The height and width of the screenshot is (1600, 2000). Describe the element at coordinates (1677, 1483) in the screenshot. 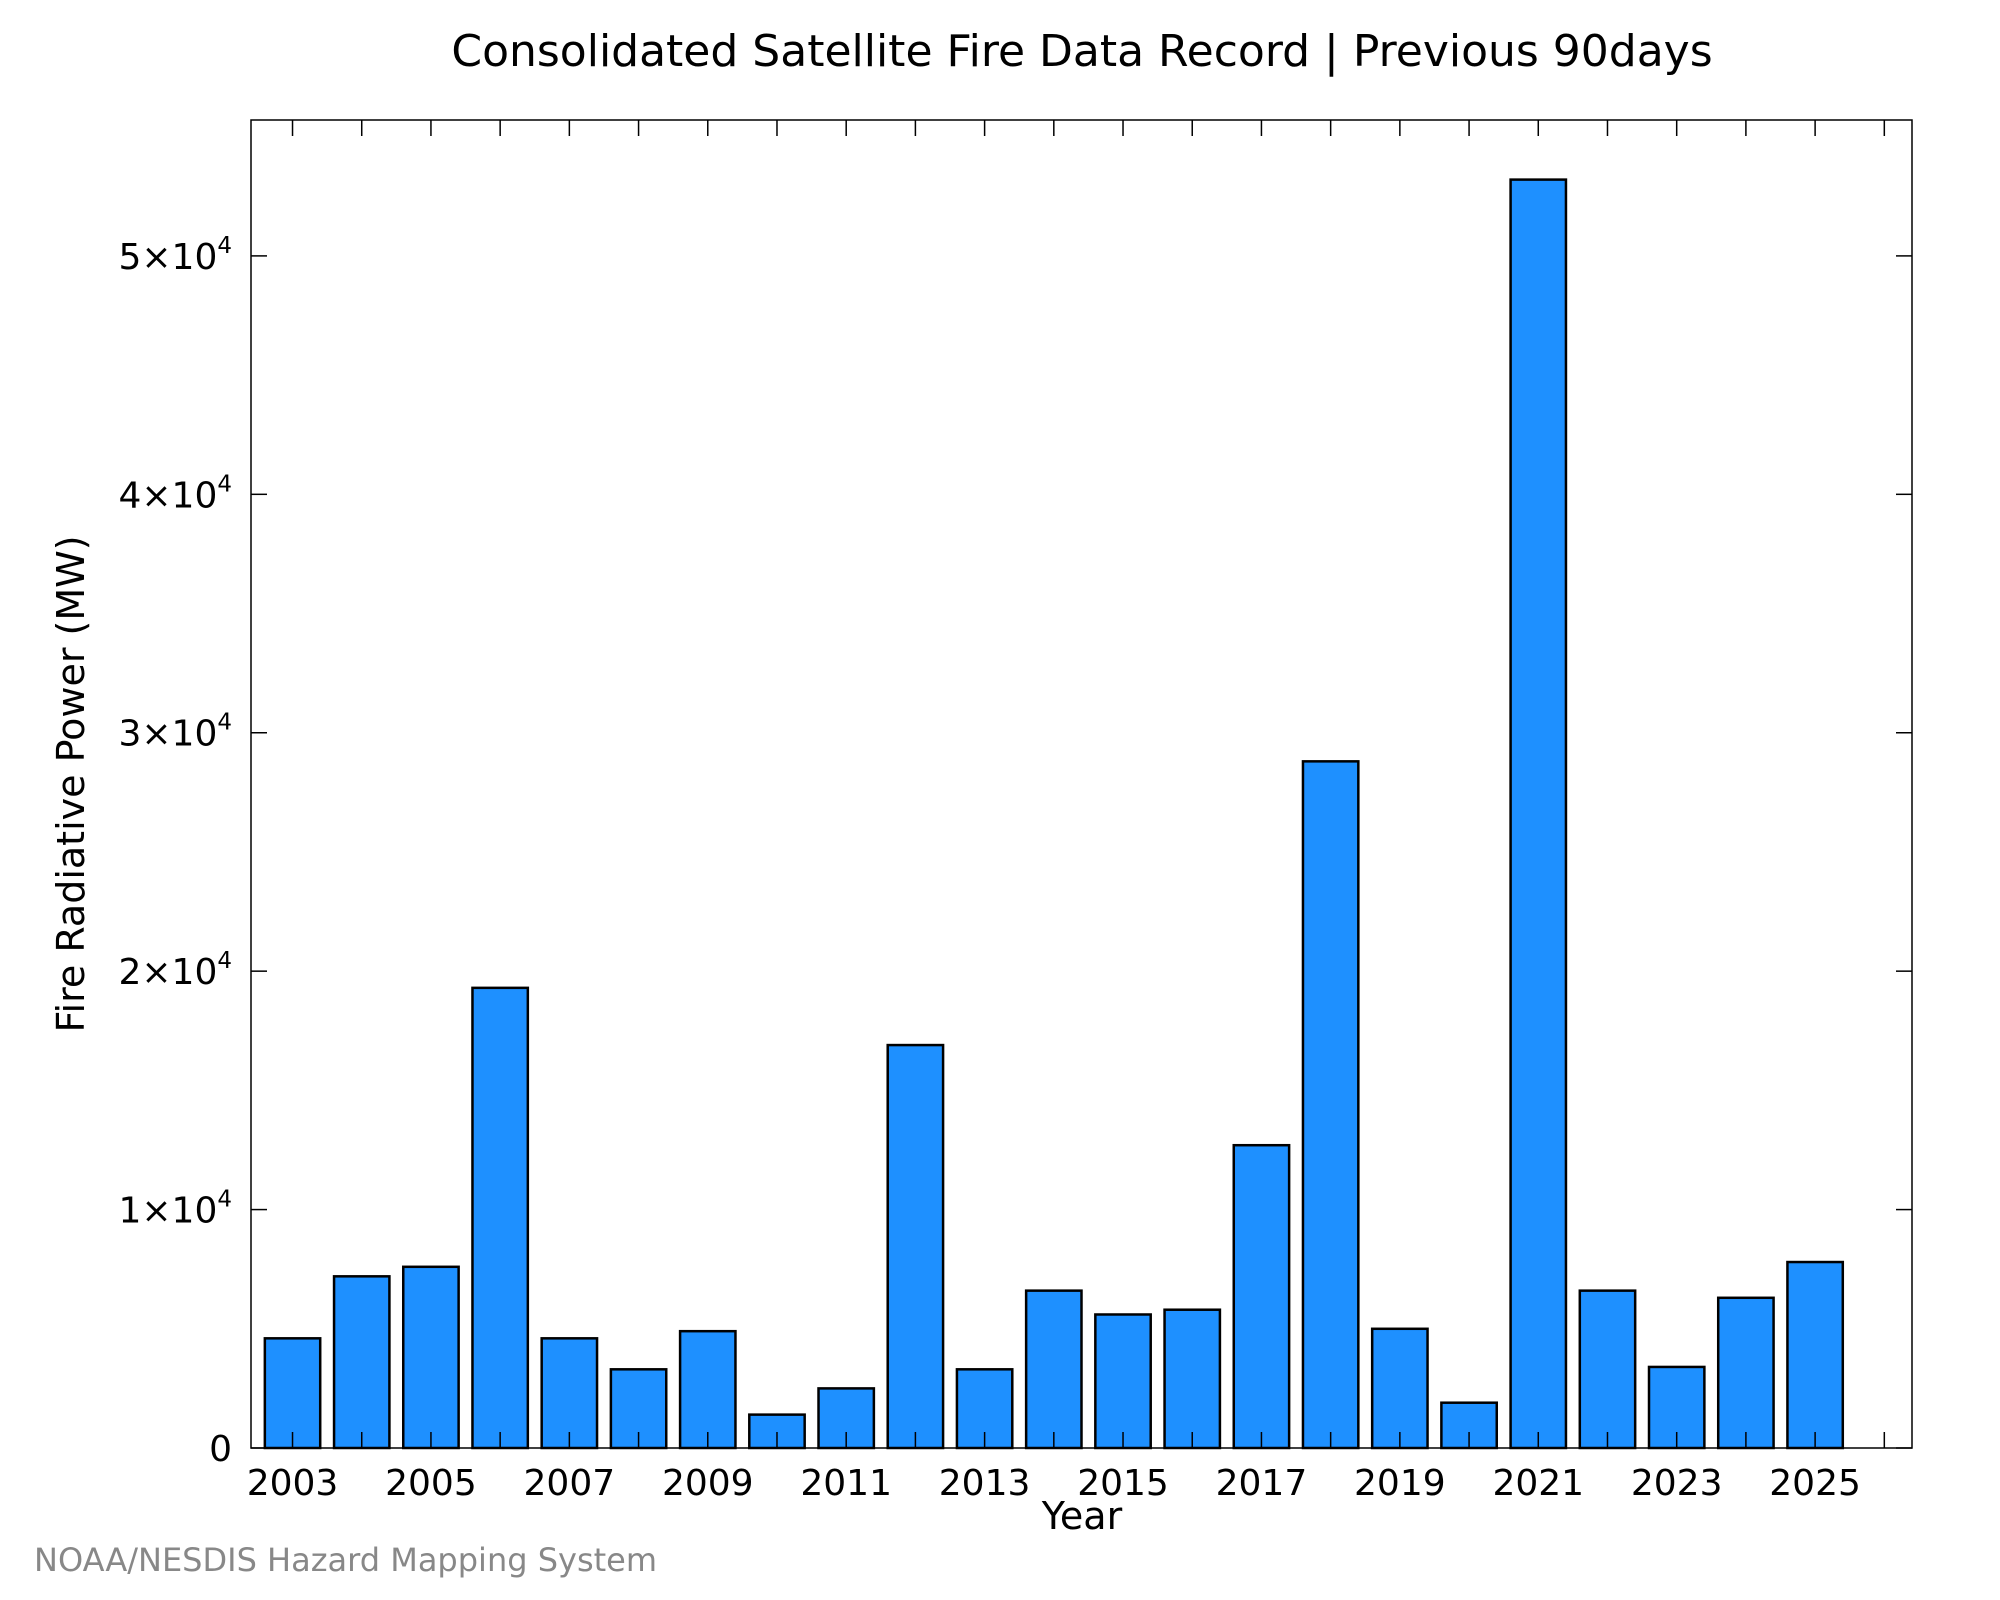

I see `x-tick-label: 2023` at that location.